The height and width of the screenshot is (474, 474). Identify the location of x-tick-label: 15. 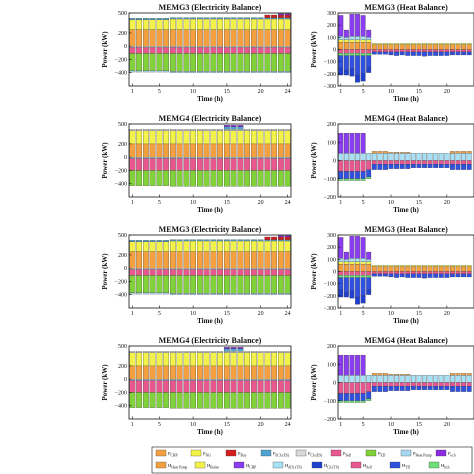
(227, 92).